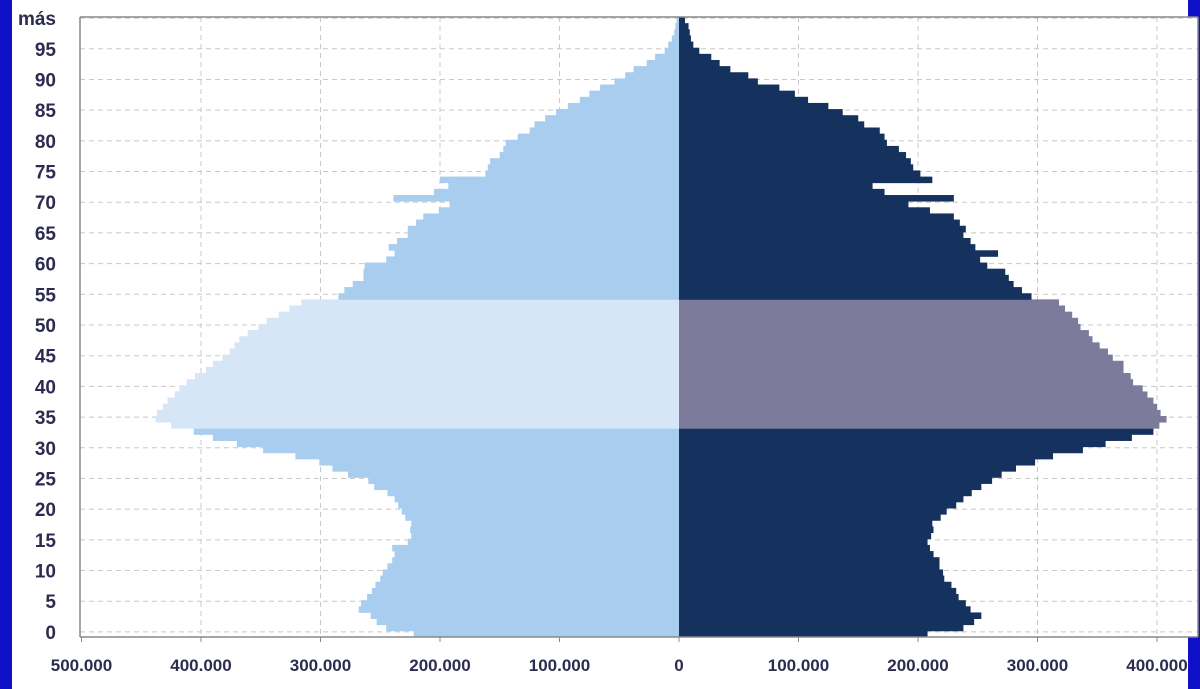 This screenshot has width=1200, height=689. Describe the element at coordinates (559, 665) in the screenshot. I see `x-tick-label: 100.000` at that location.